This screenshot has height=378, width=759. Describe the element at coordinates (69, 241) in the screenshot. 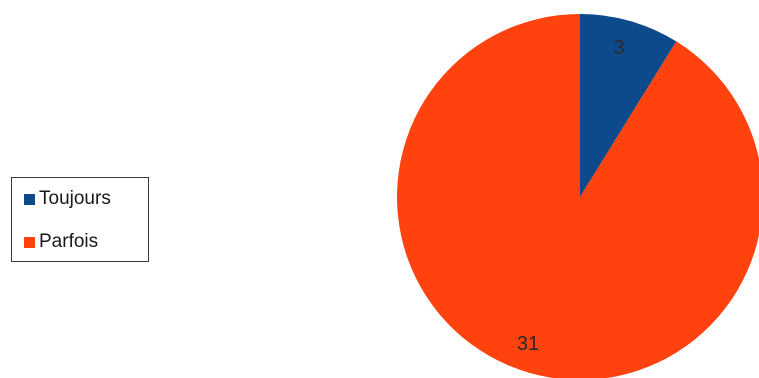

I see `legend-label-parfois: Parfois` at that location.